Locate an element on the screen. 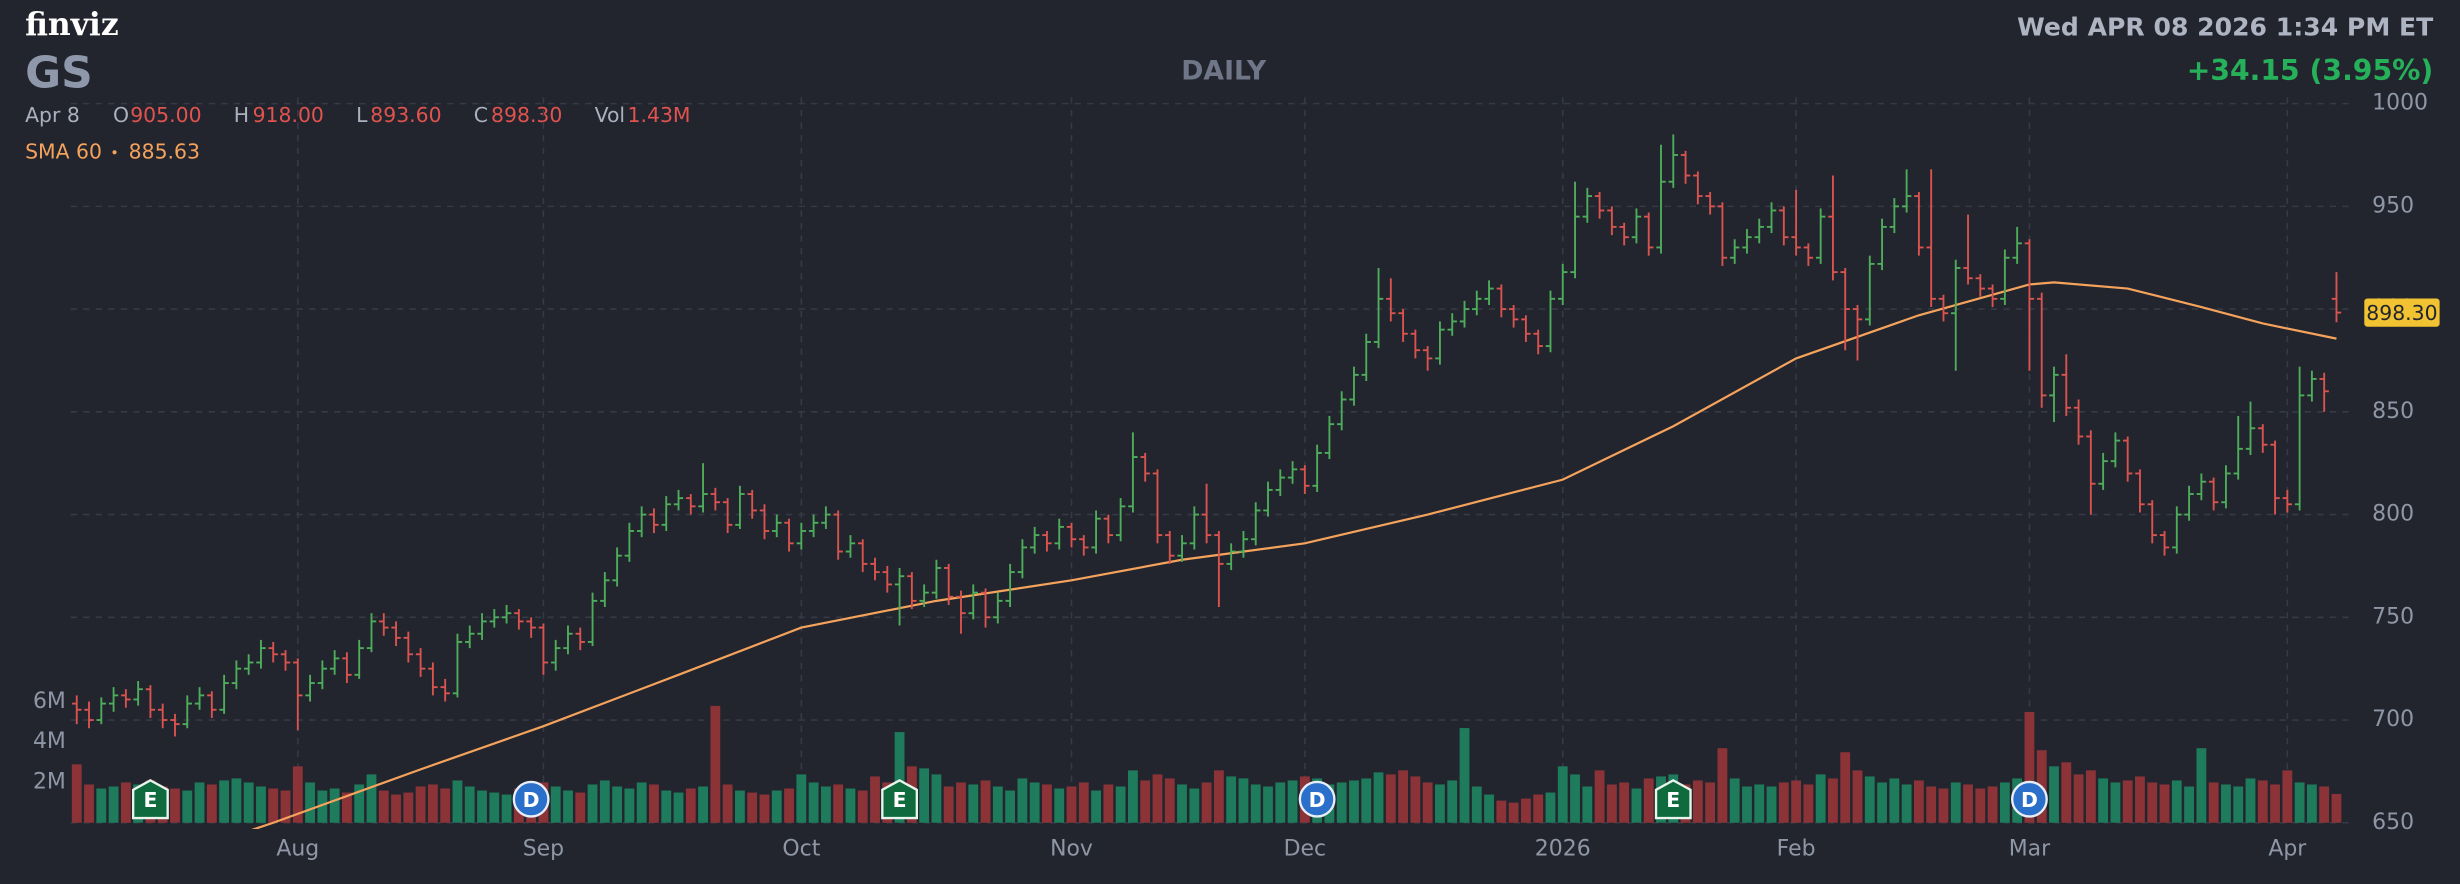 This screenshot has width=2460, height=884. close-label: C is located at coordinates (481, 115).